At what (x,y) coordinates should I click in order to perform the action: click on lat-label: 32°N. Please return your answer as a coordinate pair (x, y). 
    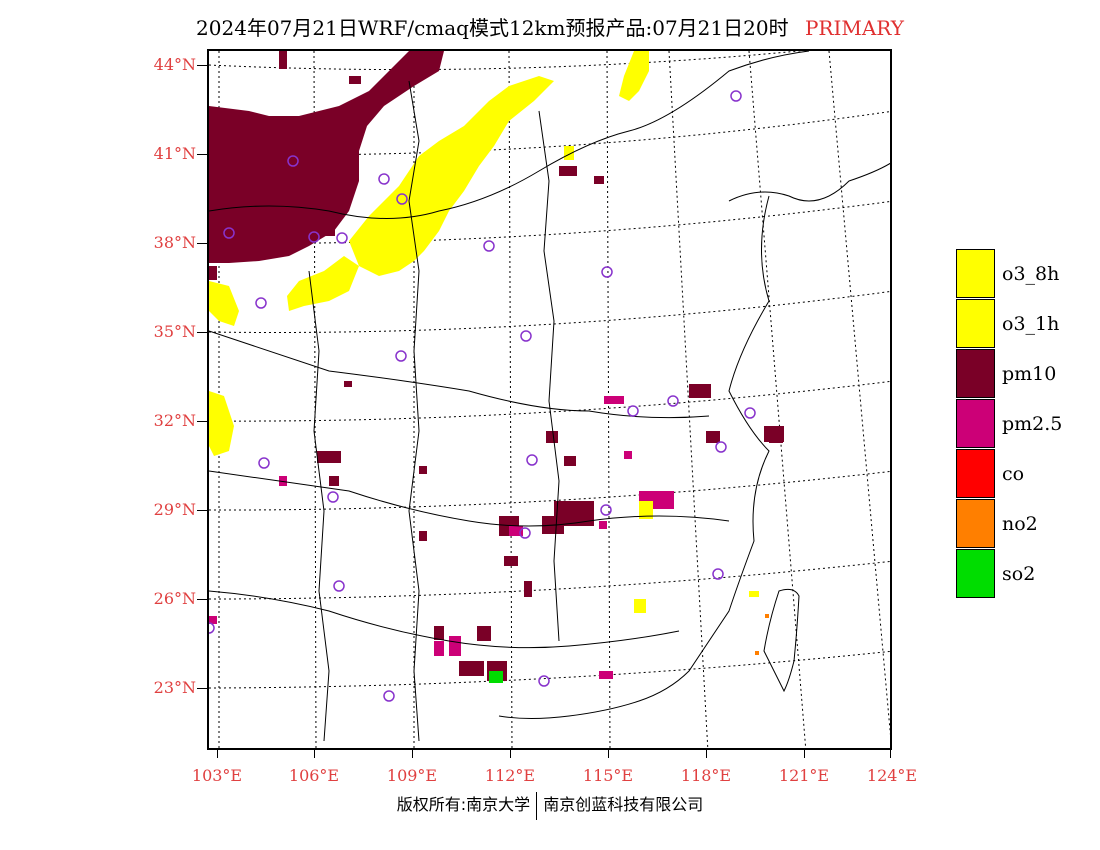
    Looking at the image, I should click on (174, 420).